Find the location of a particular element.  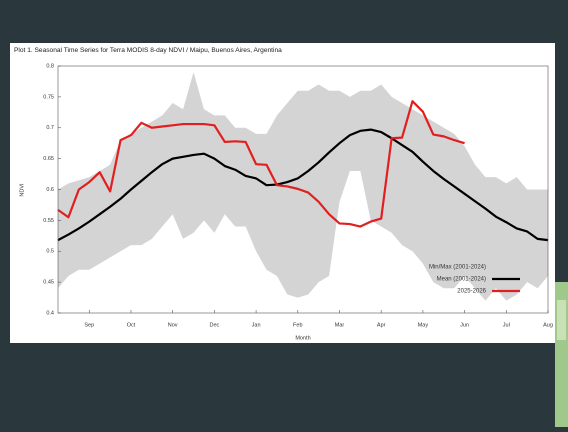

x-tick-label: Mar is located at coordinates (340, 325).